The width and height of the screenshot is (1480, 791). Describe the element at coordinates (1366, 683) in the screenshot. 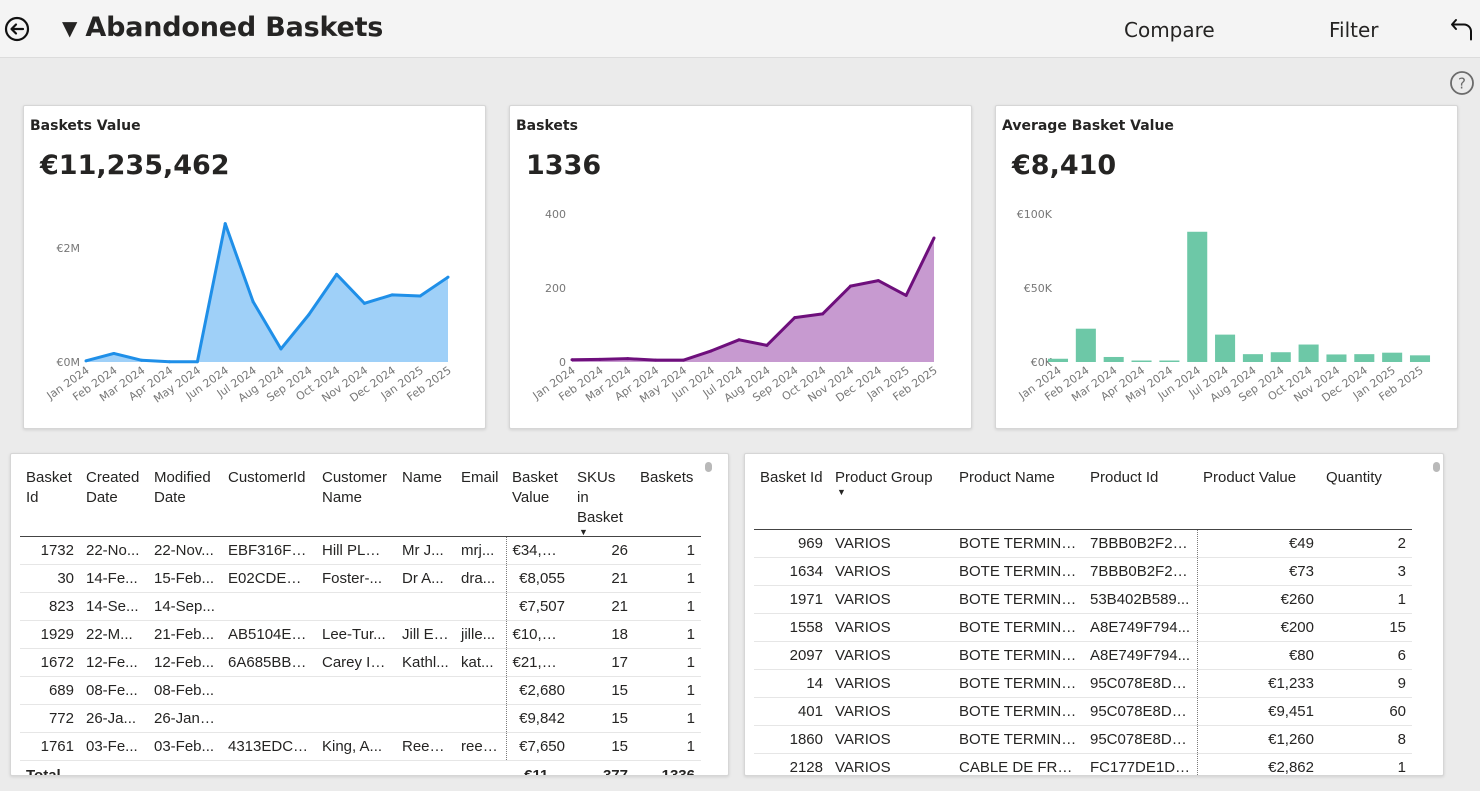

I see `table-cell: 9` at that location.